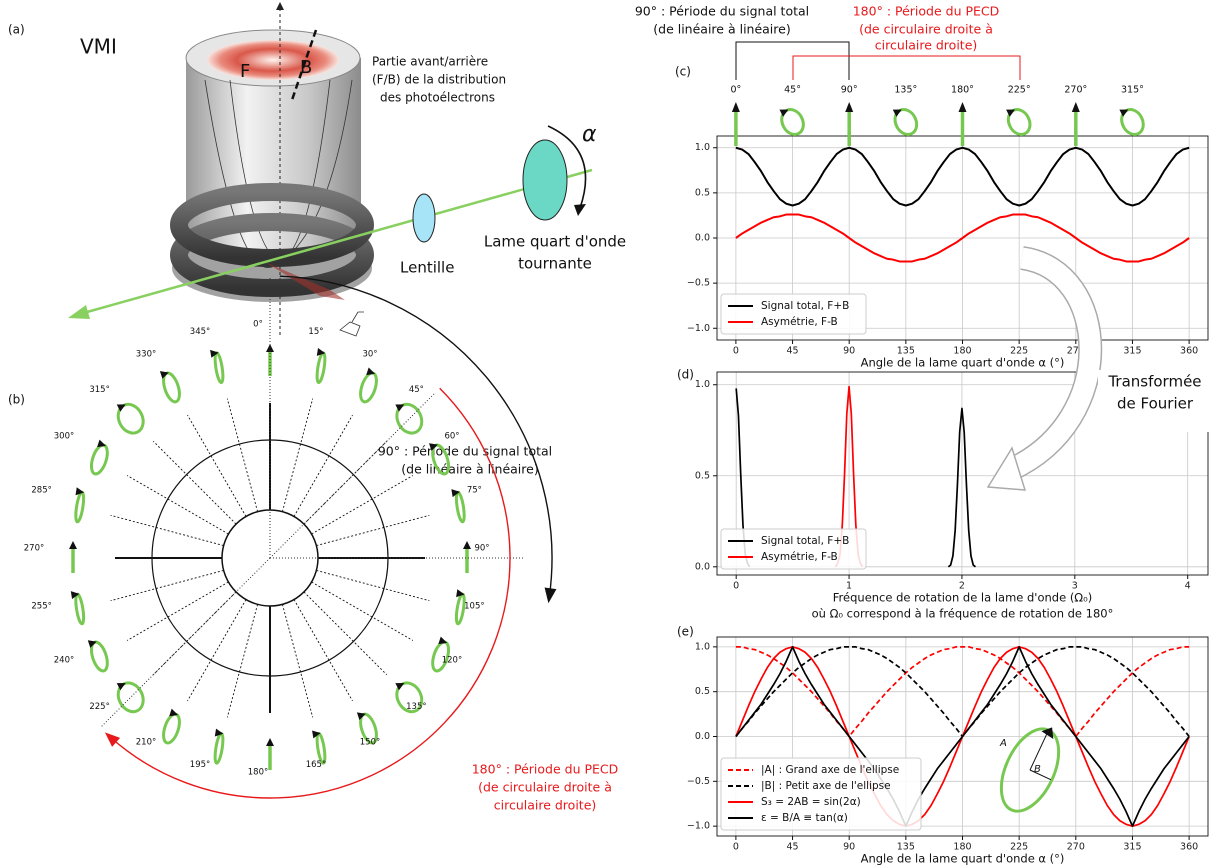  I want to click on panel-label: (b), so click(16, 400).